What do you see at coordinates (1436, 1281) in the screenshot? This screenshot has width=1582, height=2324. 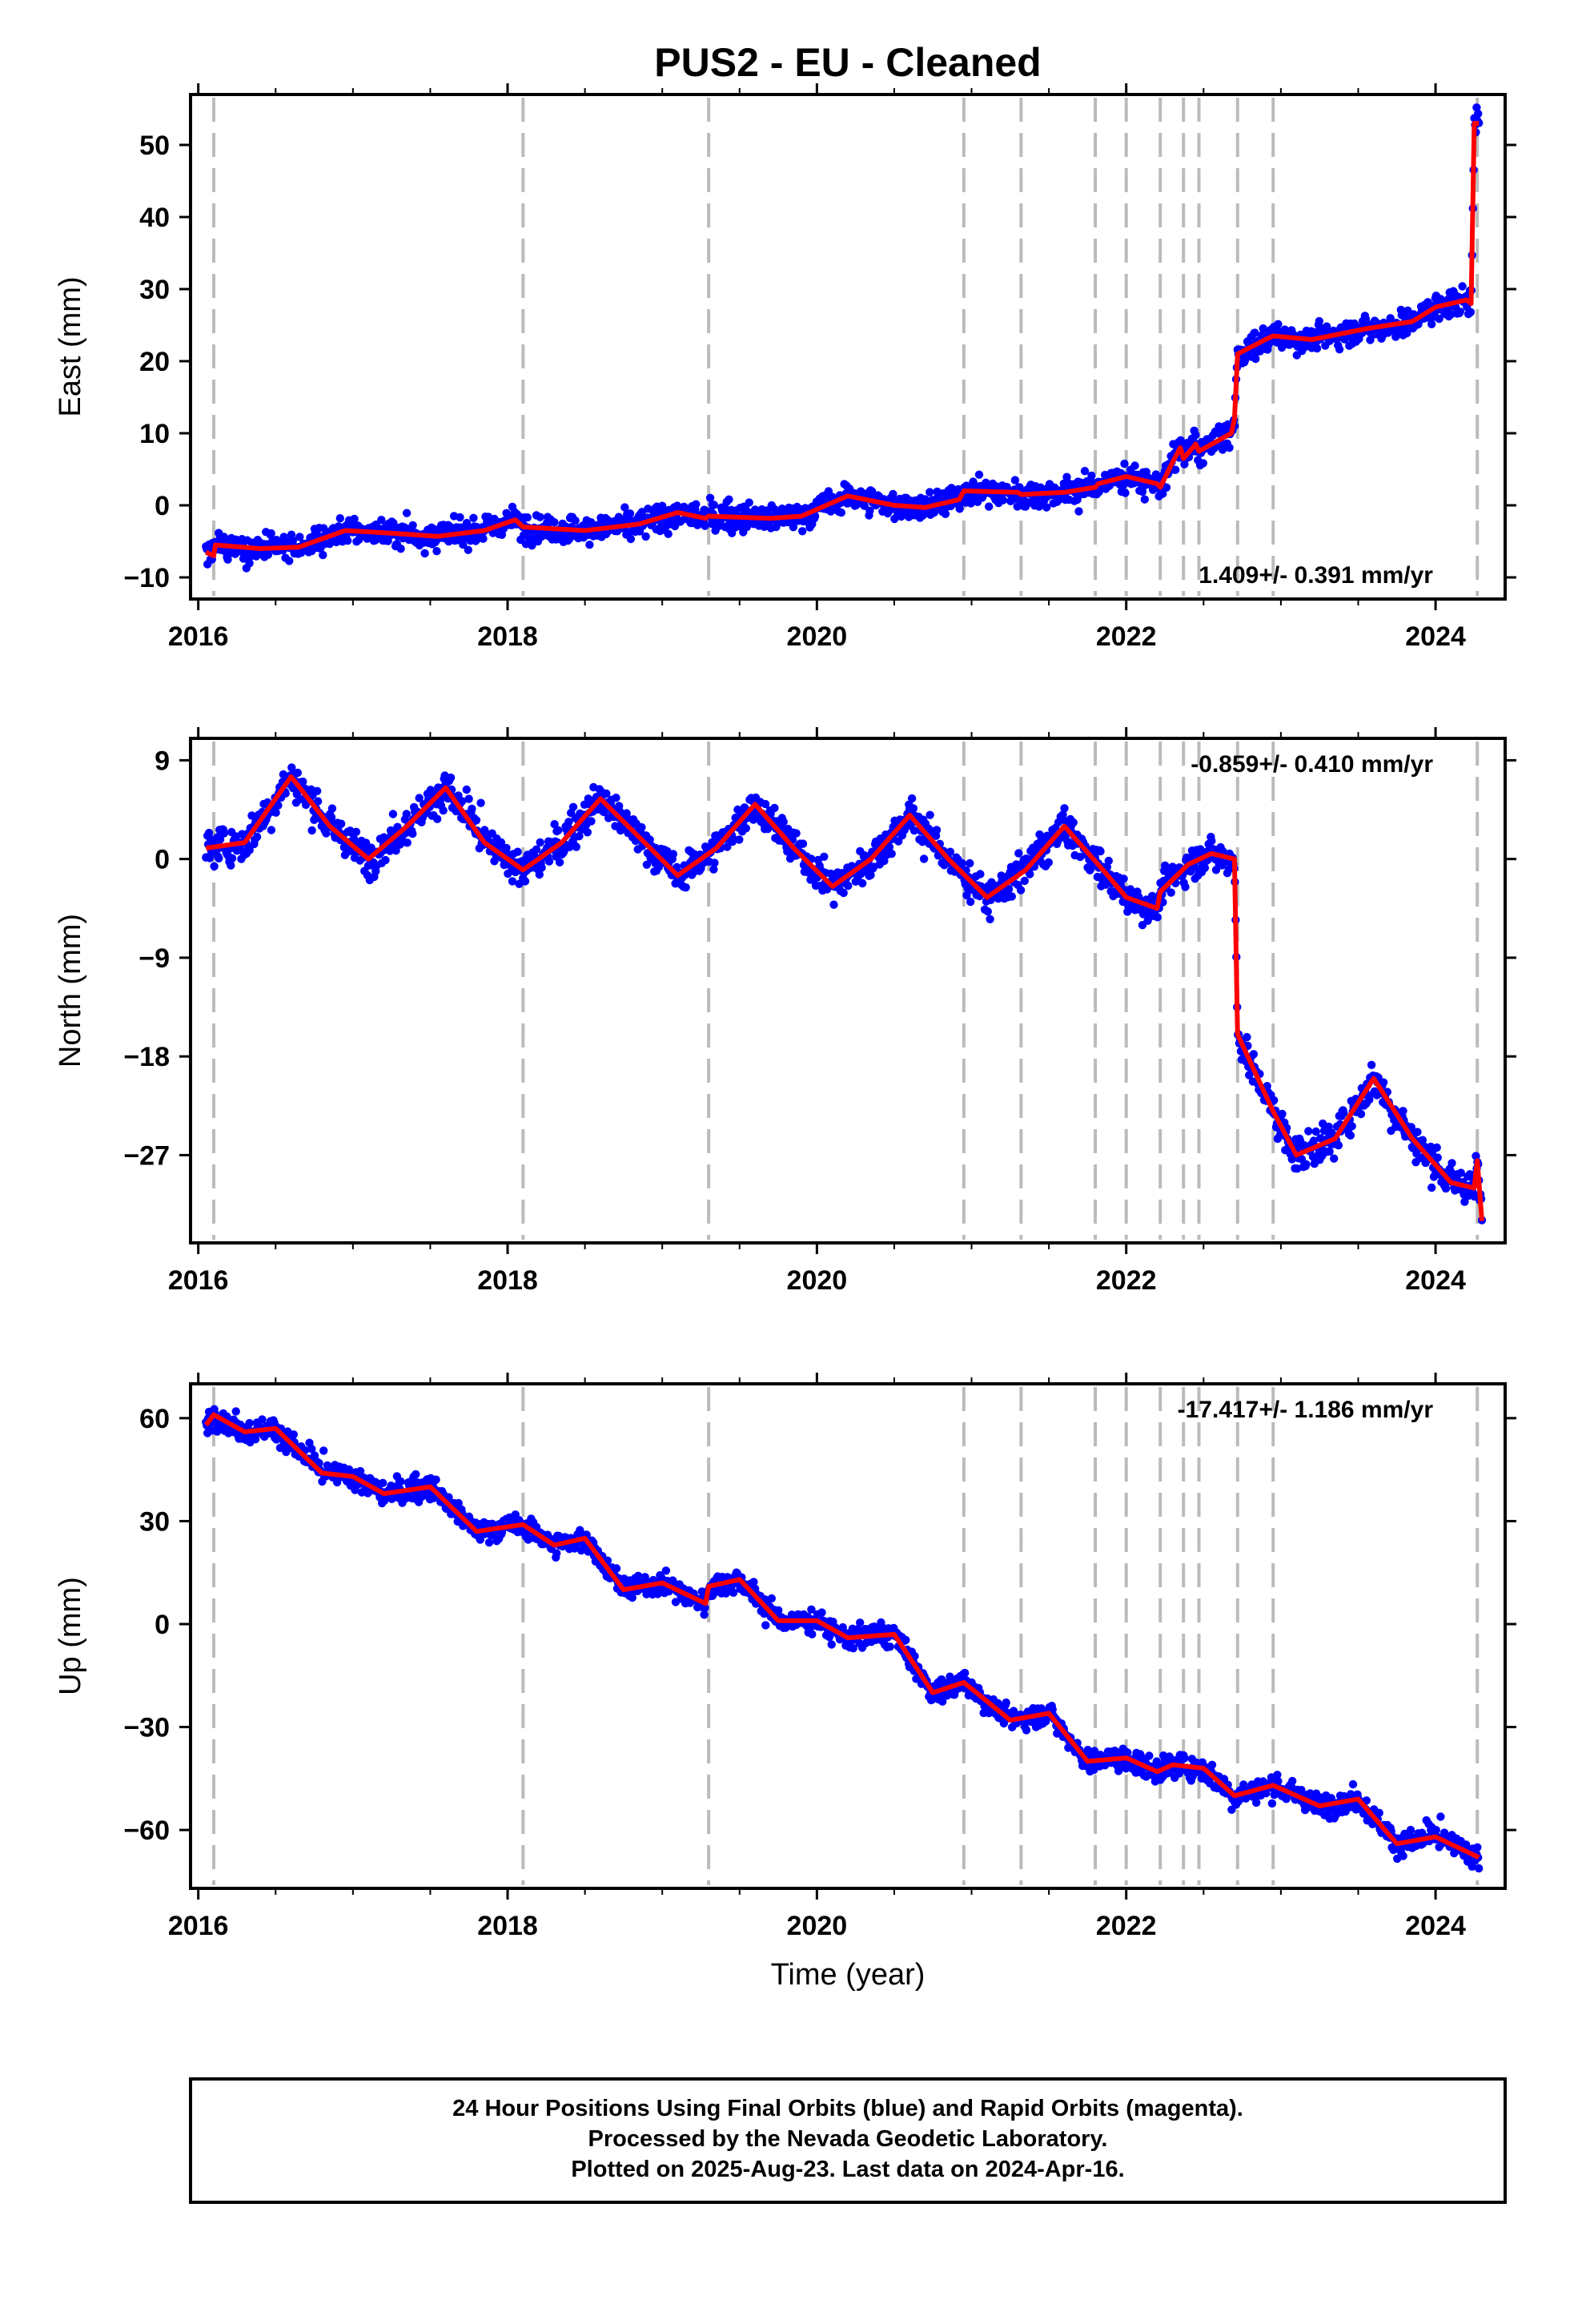 I see `x-tick-label: 2024` at bounding box center [1436, 1281].